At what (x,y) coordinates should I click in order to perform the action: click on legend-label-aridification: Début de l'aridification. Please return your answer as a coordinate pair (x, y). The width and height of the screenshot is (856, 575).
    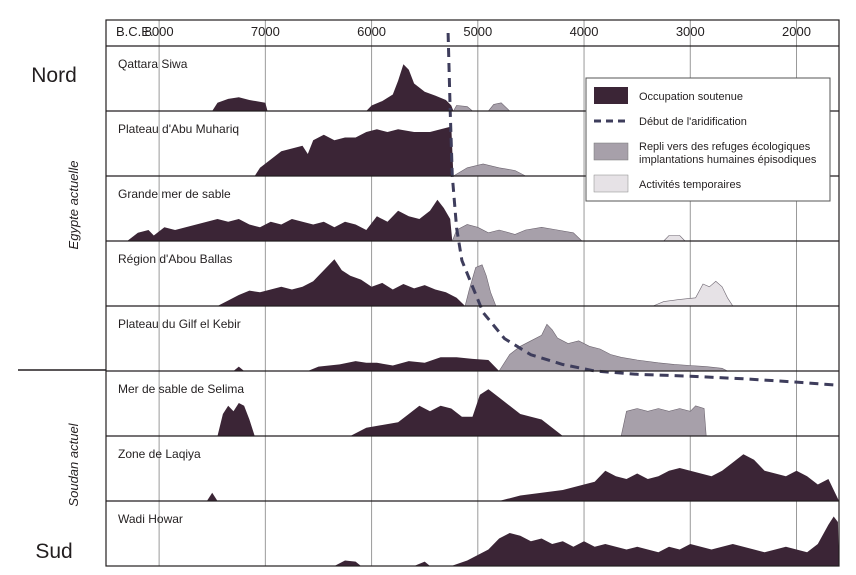
    Looking at the image, I should click on (693, 122).